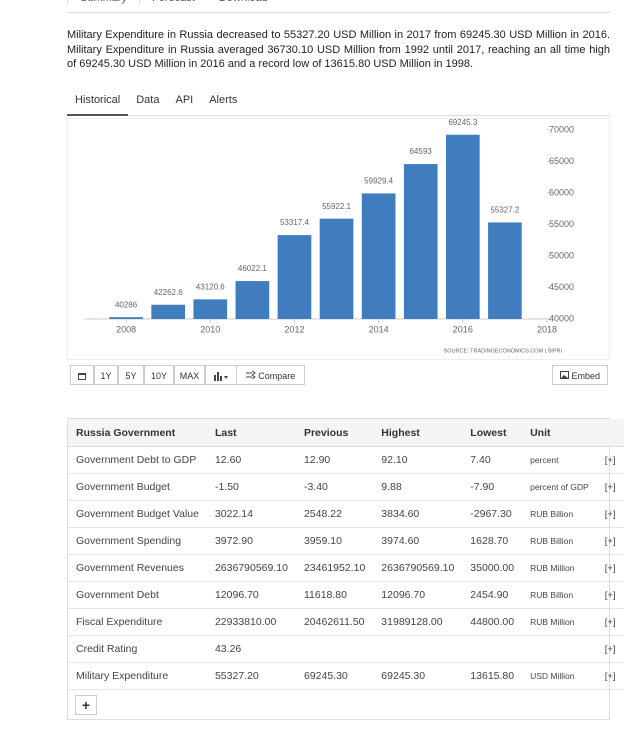 The width and height of the screenshot is (640, 739). I want to click on table-cell: -7.90, so click(492, 487).